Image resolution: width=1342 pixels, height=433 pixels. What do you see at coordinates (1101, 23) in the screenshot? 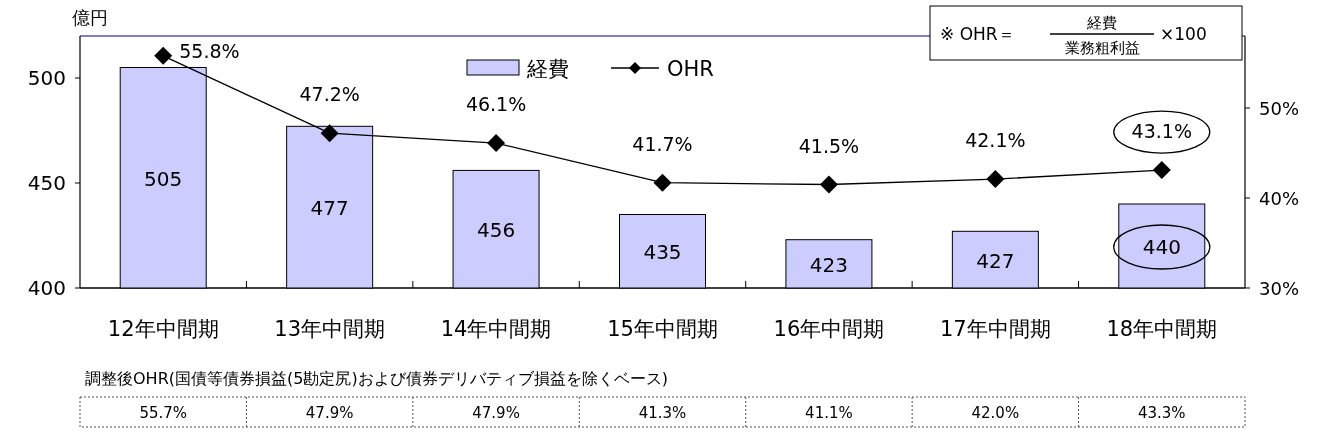
I see `text: 経費` at bounding box center [1101, 23].